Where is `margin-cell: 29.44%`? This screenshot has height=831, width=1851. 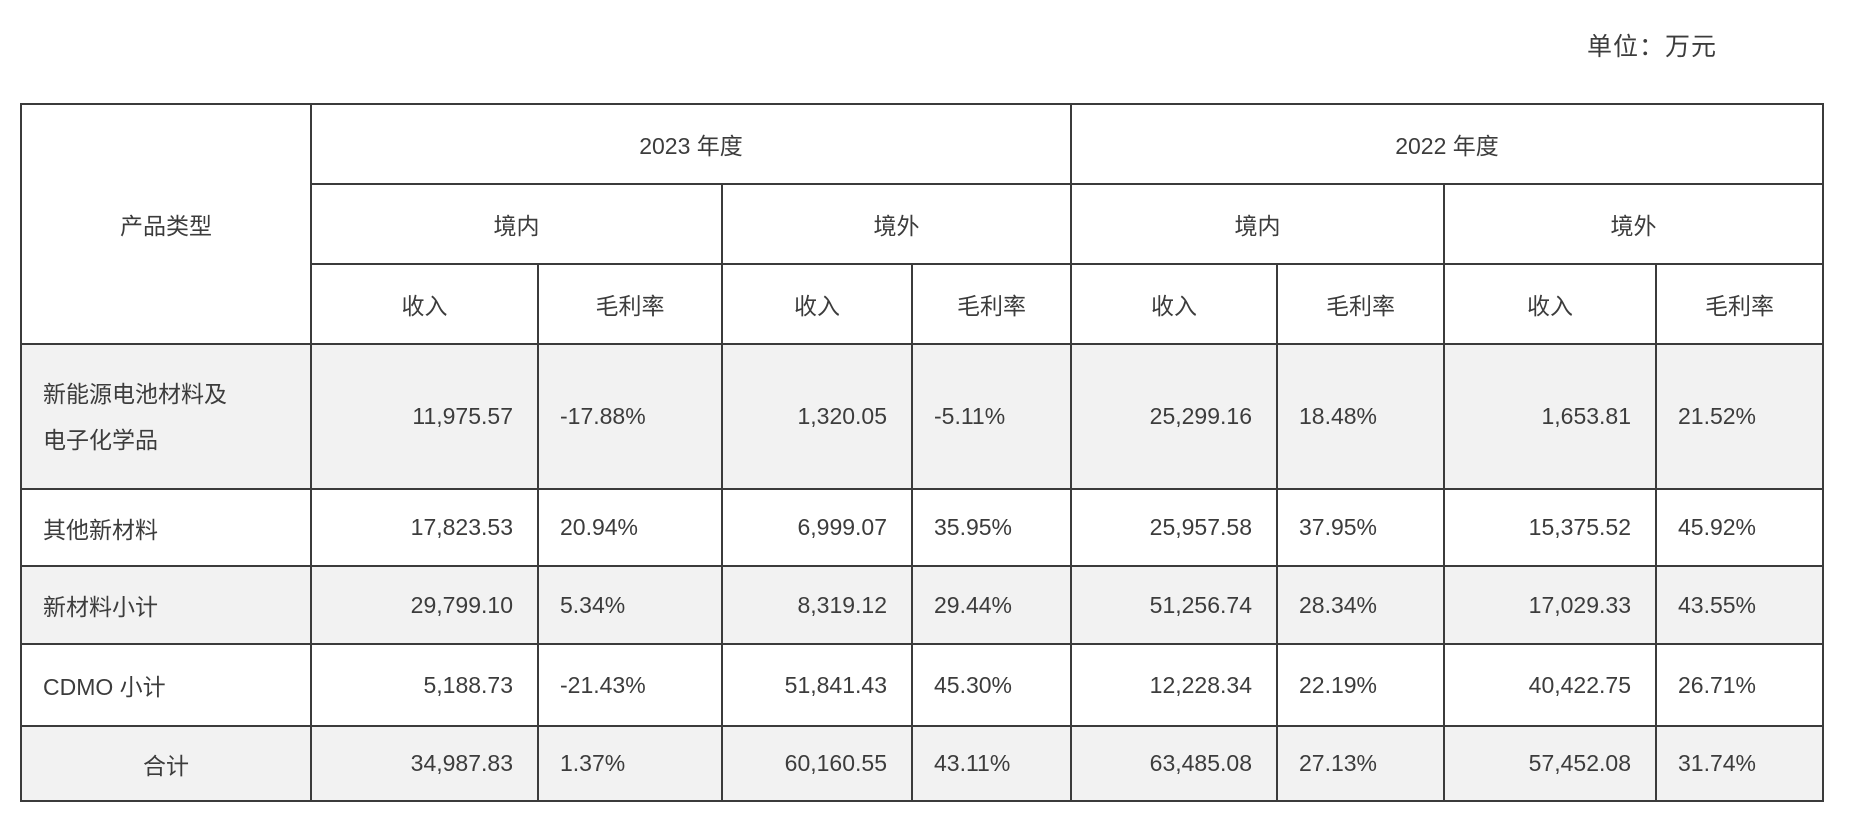 margin-cell: 29.44% is located at coordinates (991, 605).